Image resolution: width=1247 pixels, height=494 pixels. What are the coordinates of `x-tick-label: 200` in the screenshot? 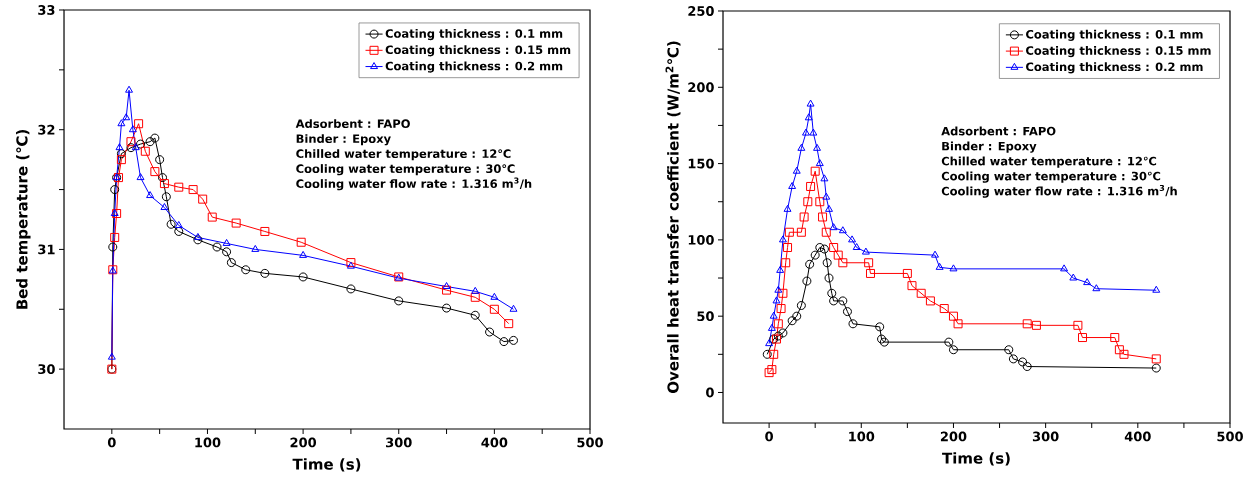 It's located at (303, 442).